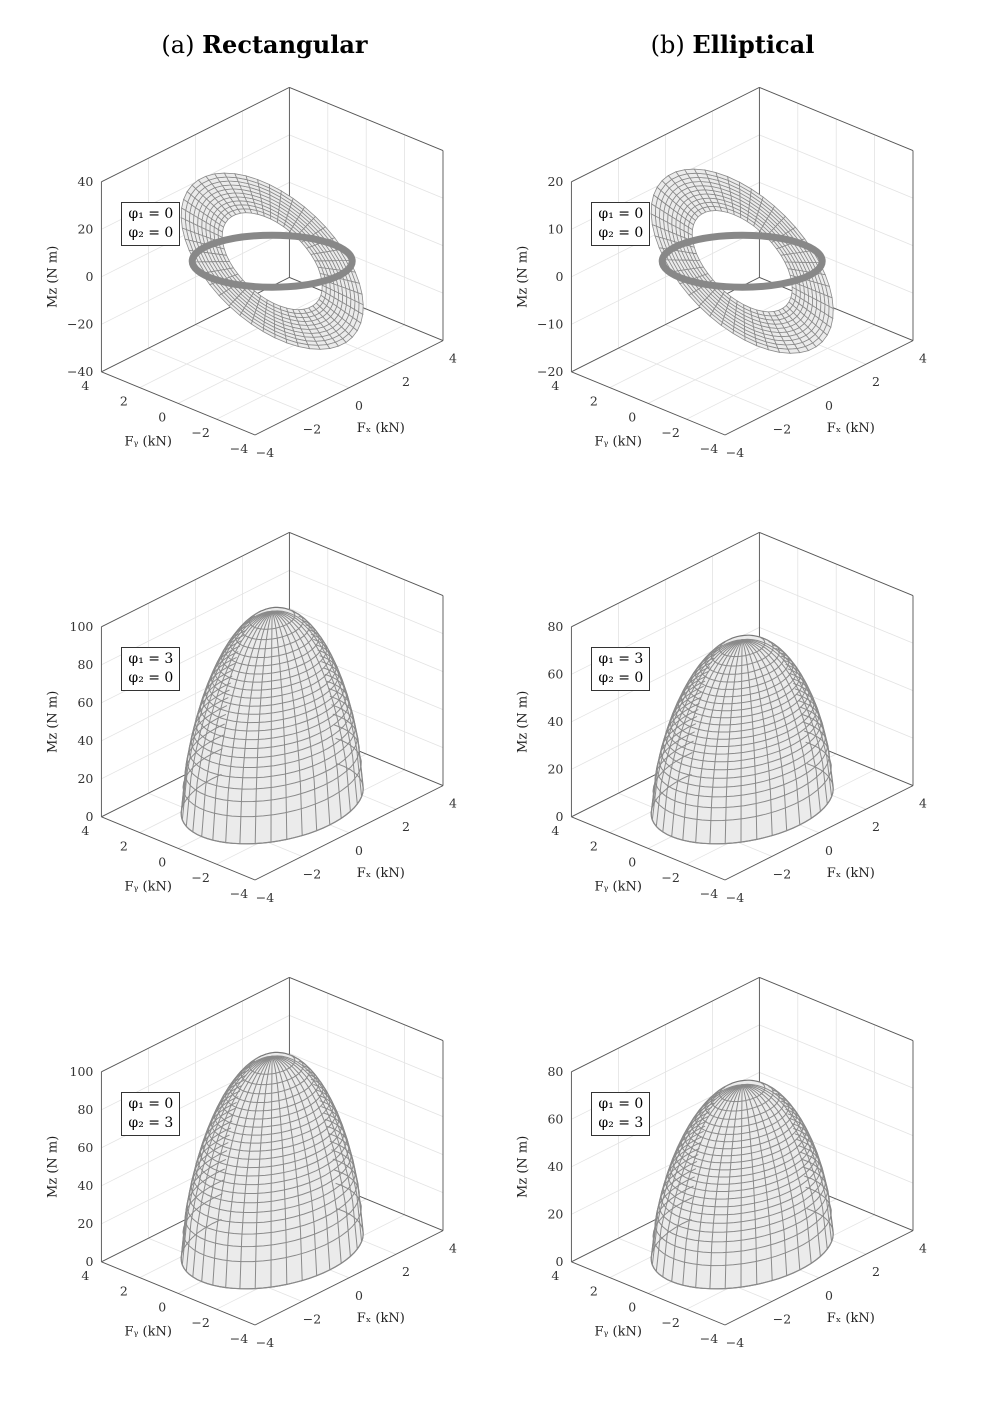 This screenshot has width=995, height=1414. Describe the element at coordinates (550, 371) in the screenshot. I see `z-tick-label: −20` at that location.